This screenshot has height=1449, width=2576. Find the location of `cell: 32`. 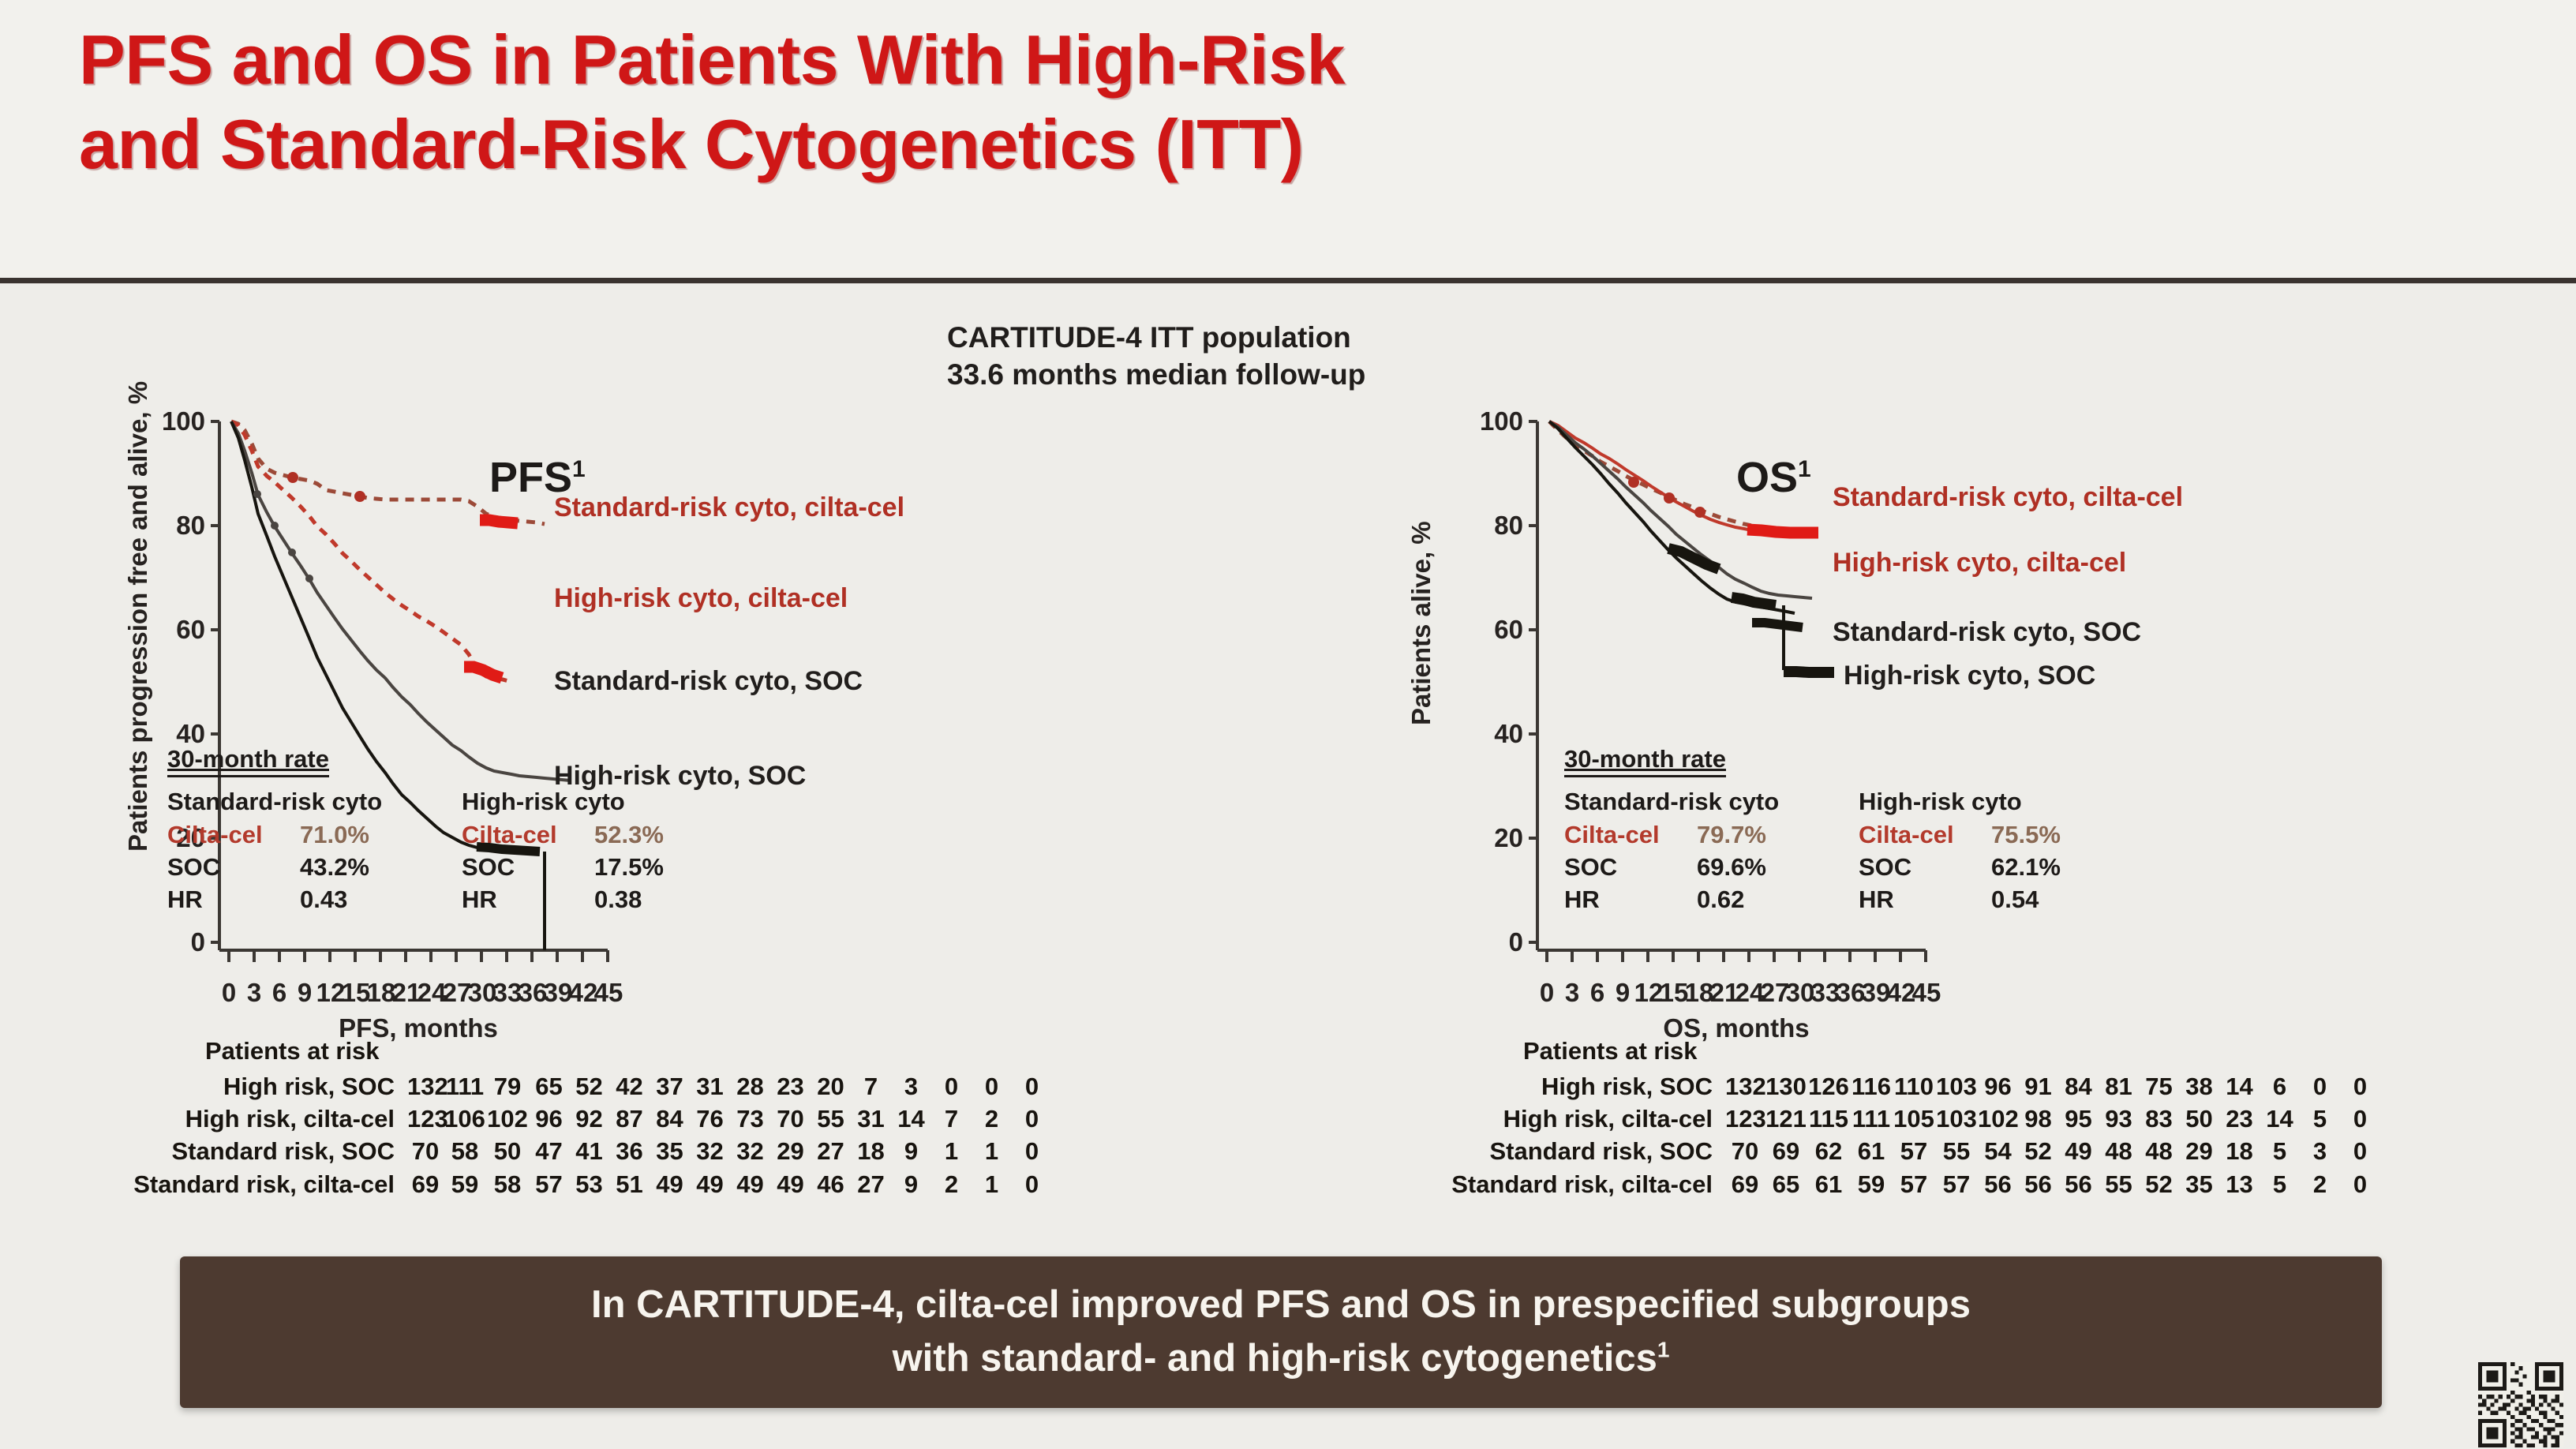

cell: 32 is located at coordinates (710, 1151).